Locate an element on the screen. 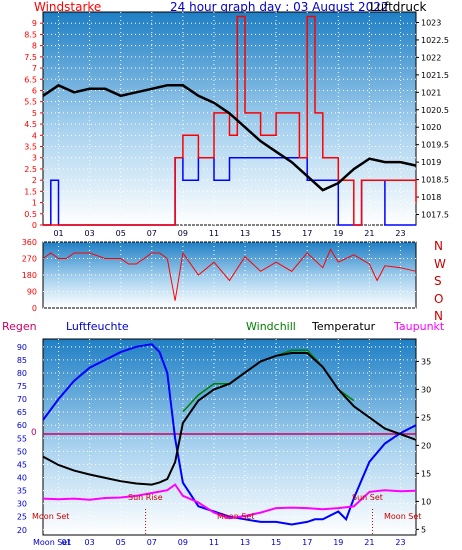  hour-tick-label: 05 is located at coordinates (121, 542).